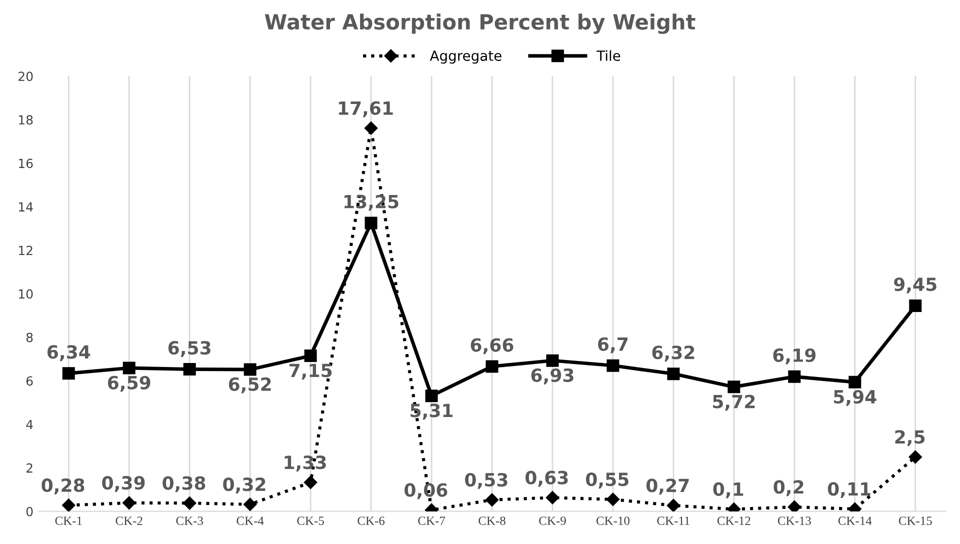  What do you see at coordinates (667, 486) in the screenshot?
I see `data-label: 0,27` at bounding box center [667, 486].